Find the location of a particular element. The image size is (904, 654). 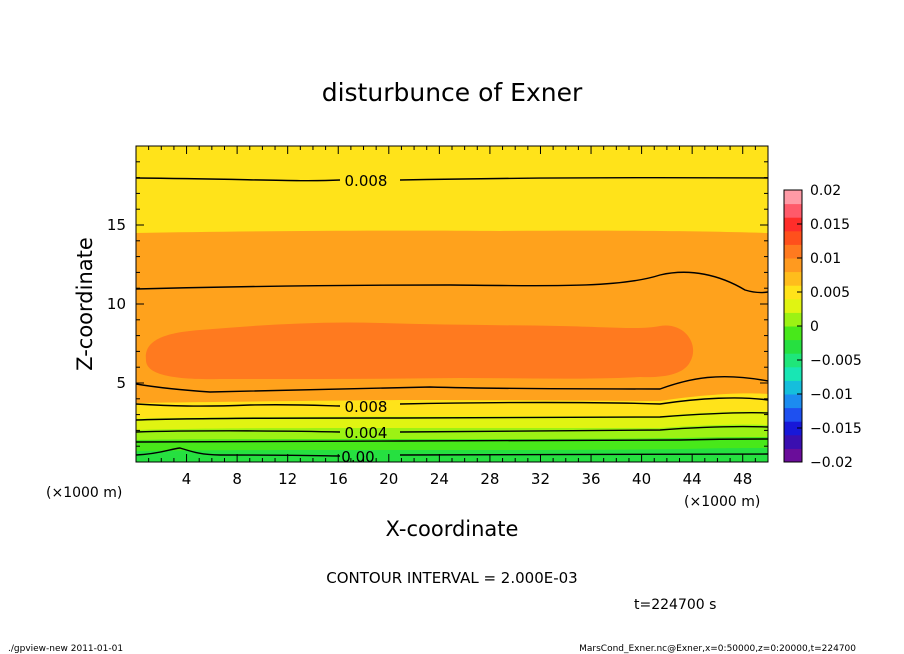

x-axis-label: X-coordinate is located at coordinates (452, 529).